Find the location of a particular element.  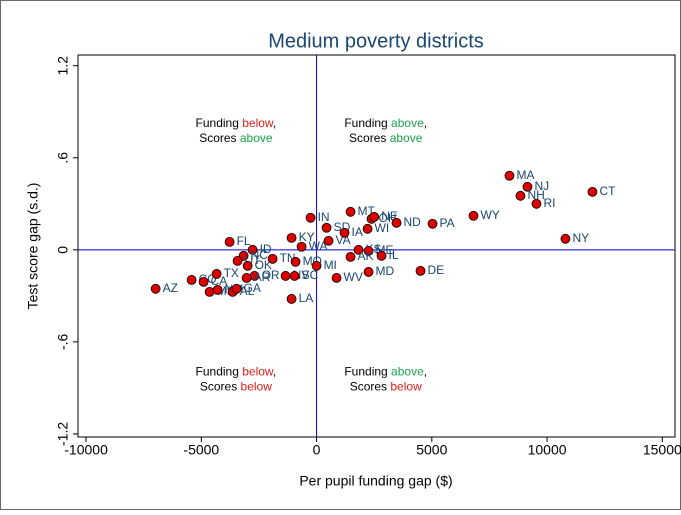

point-label: WY is located at coordinates (489, 215).